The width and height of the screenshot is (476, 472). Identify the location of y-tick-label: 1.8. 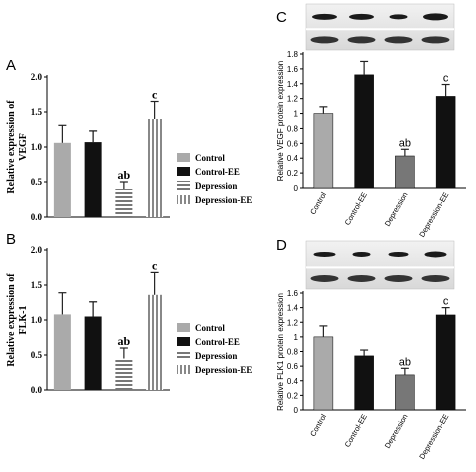
(293, 54).